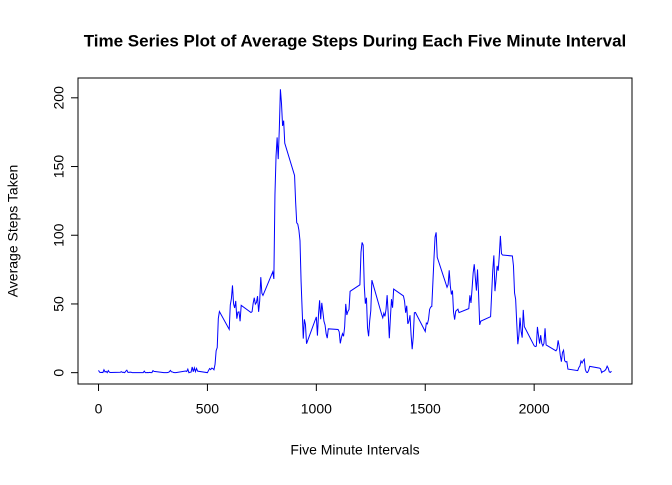  What do you see at coordinates (59, 304) in the screenshot?
I see `y-tick-label: 50` at bounding box center [59, 304].